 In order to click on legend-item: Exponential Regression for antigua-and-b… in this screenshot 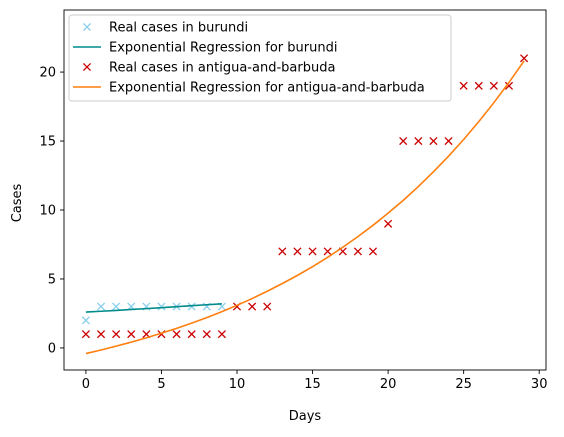, I will do `click(249, 88)`.